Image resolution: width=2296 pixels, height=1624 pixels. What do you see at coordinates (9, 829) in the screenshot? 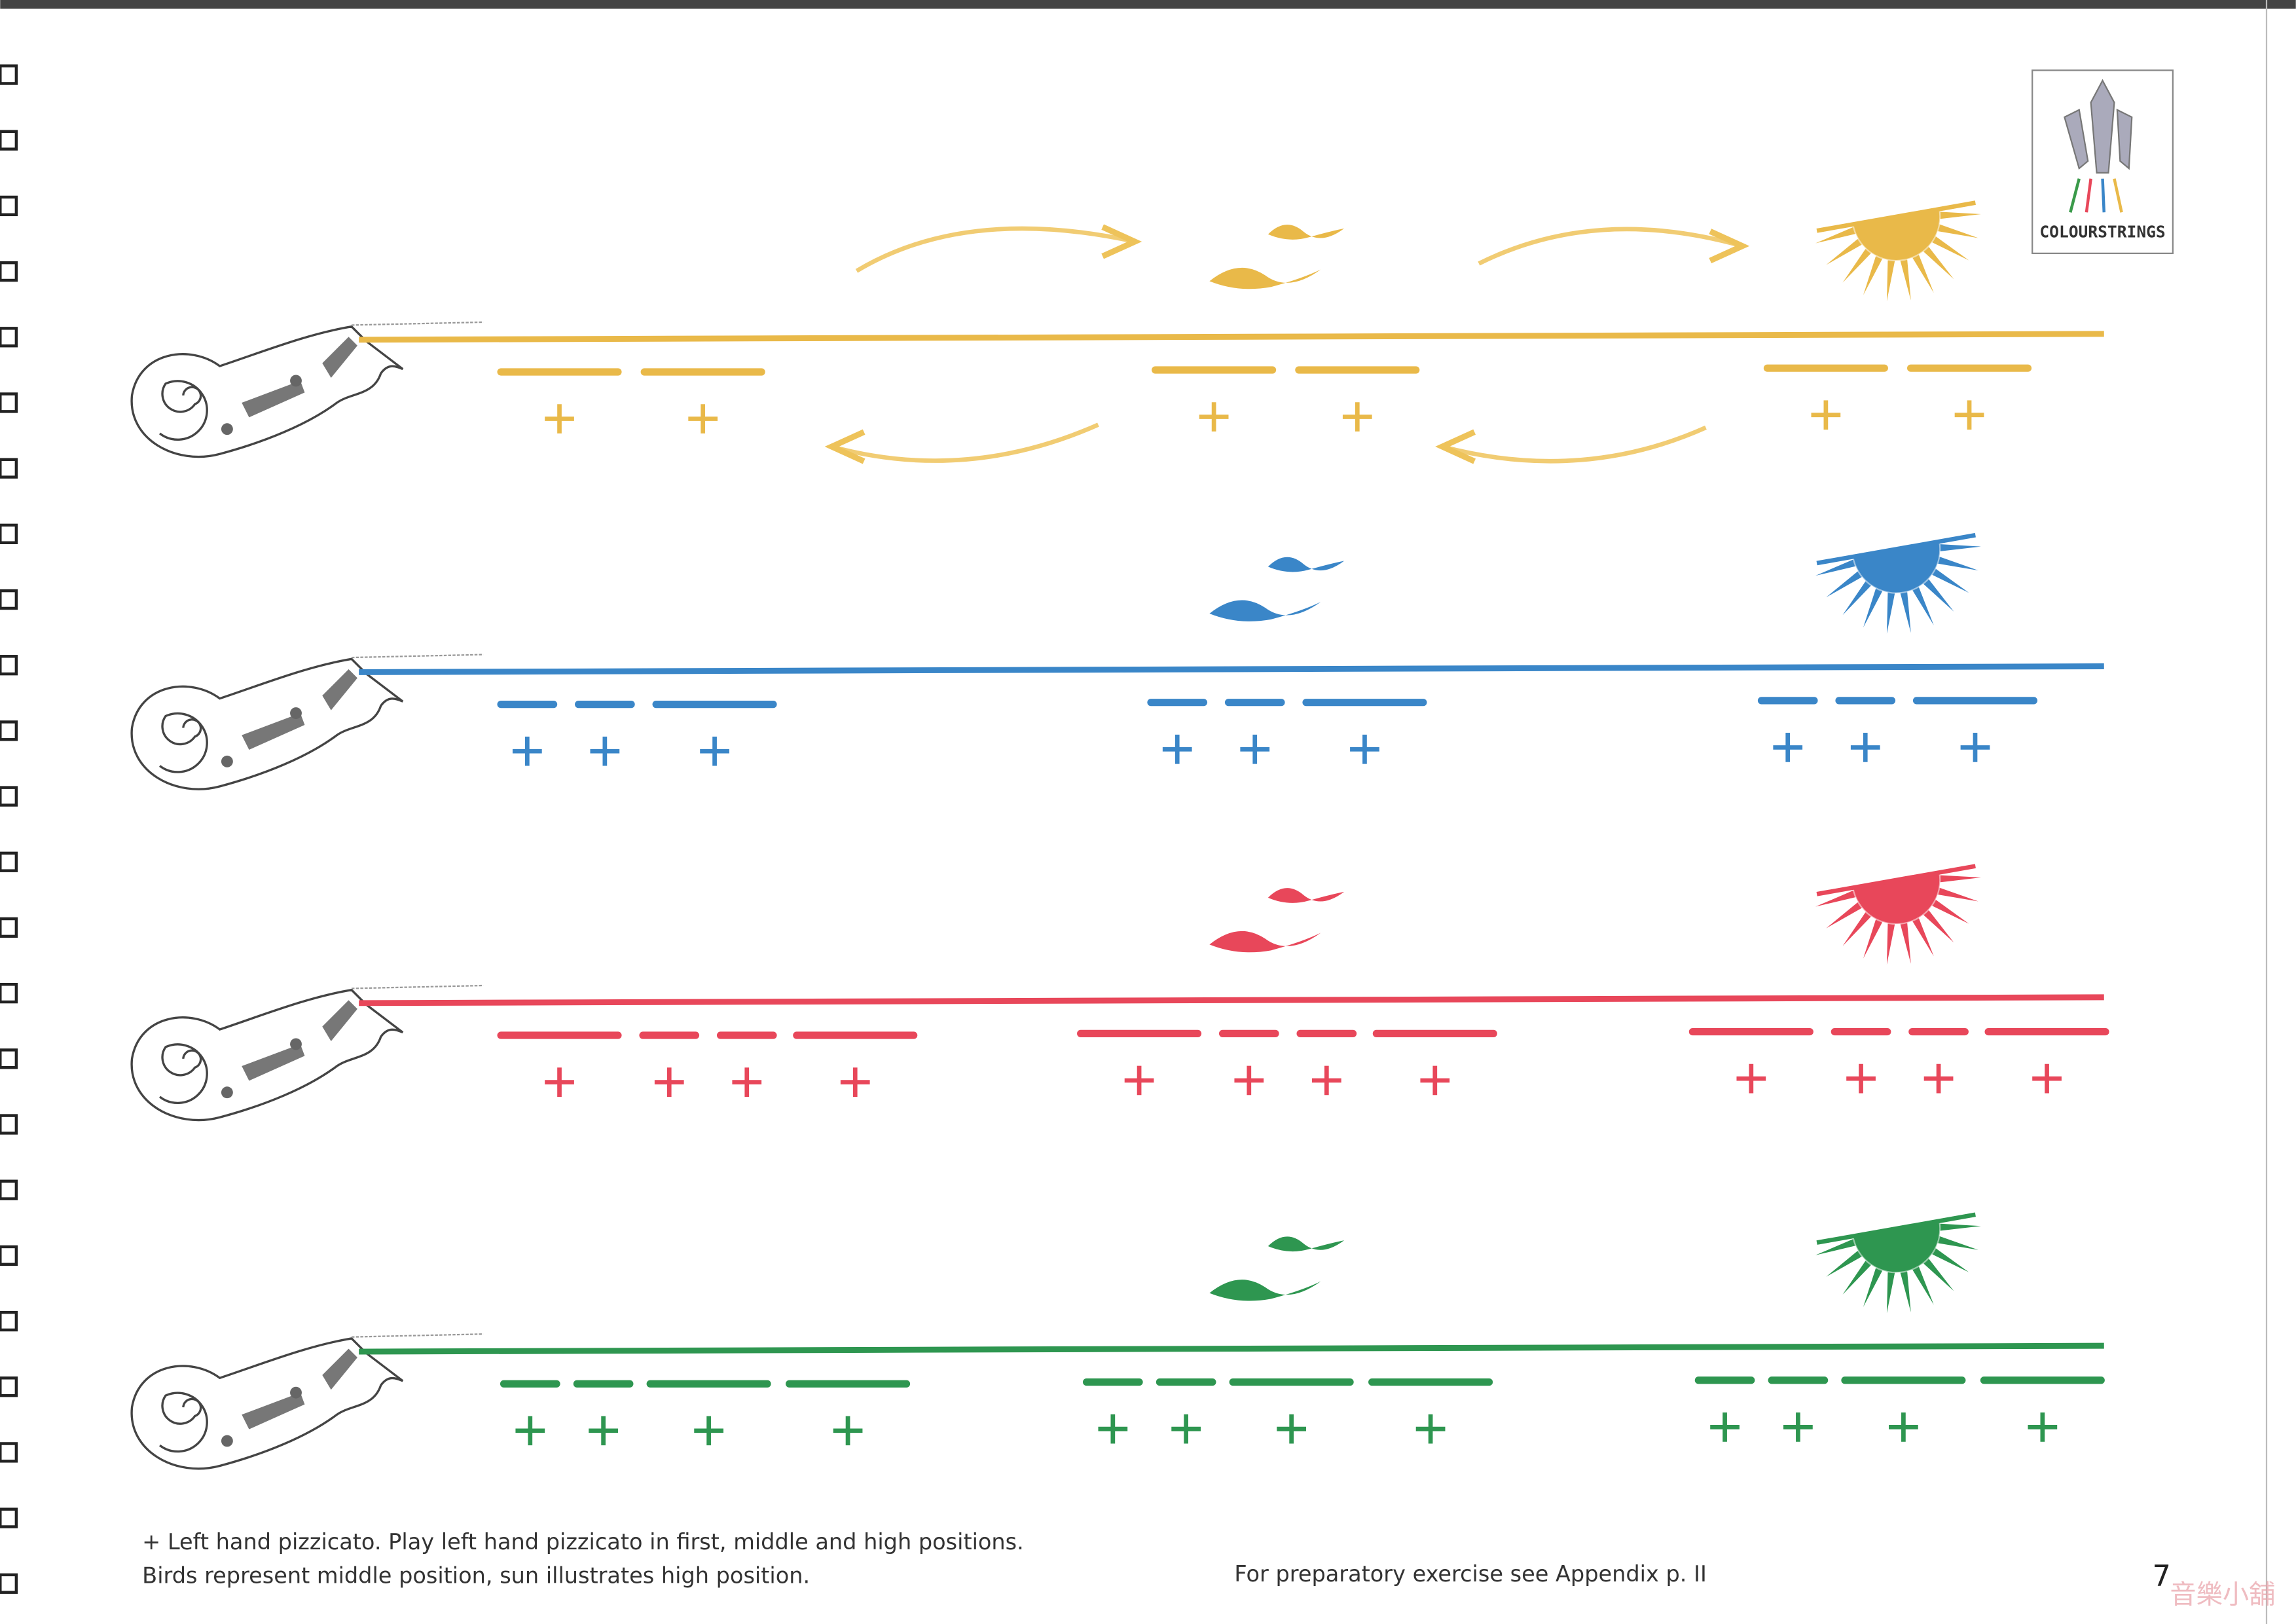
I see `spiral-binding` at bounding box center [9, 829].